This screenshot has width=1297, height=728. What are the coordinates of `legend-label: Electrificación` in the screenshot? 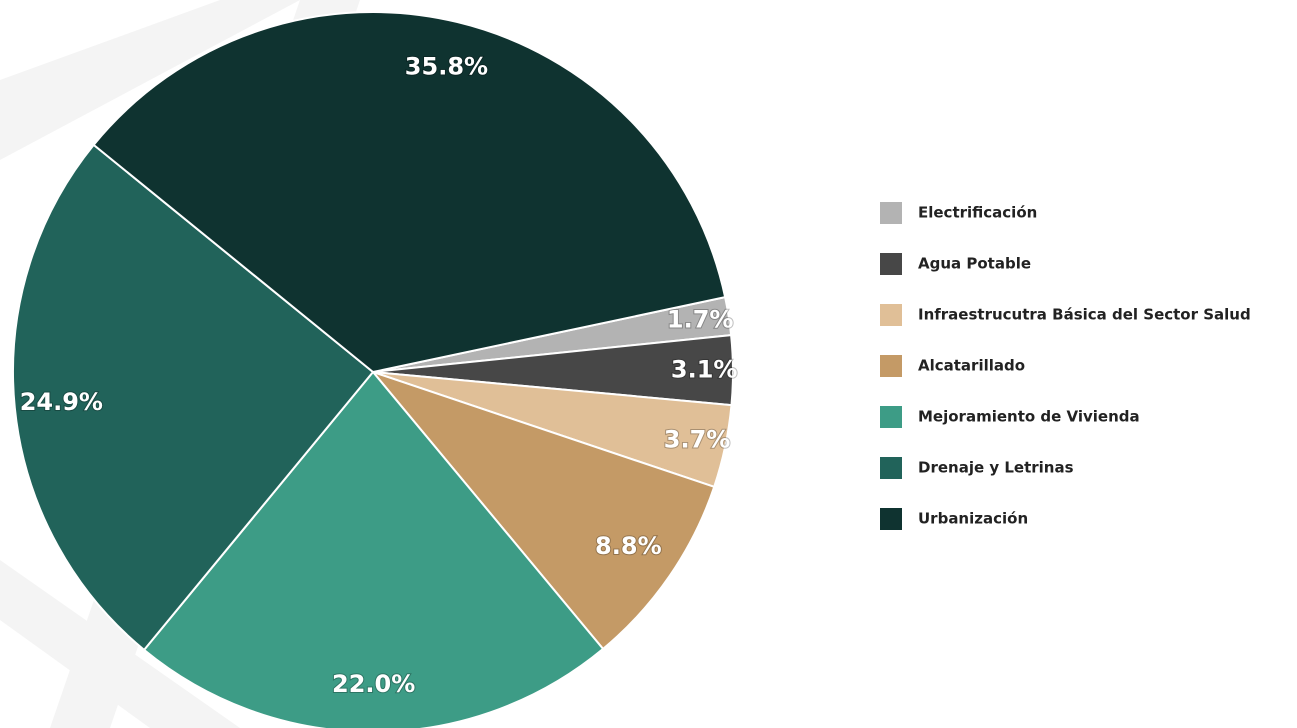 It's located at (977, 213).